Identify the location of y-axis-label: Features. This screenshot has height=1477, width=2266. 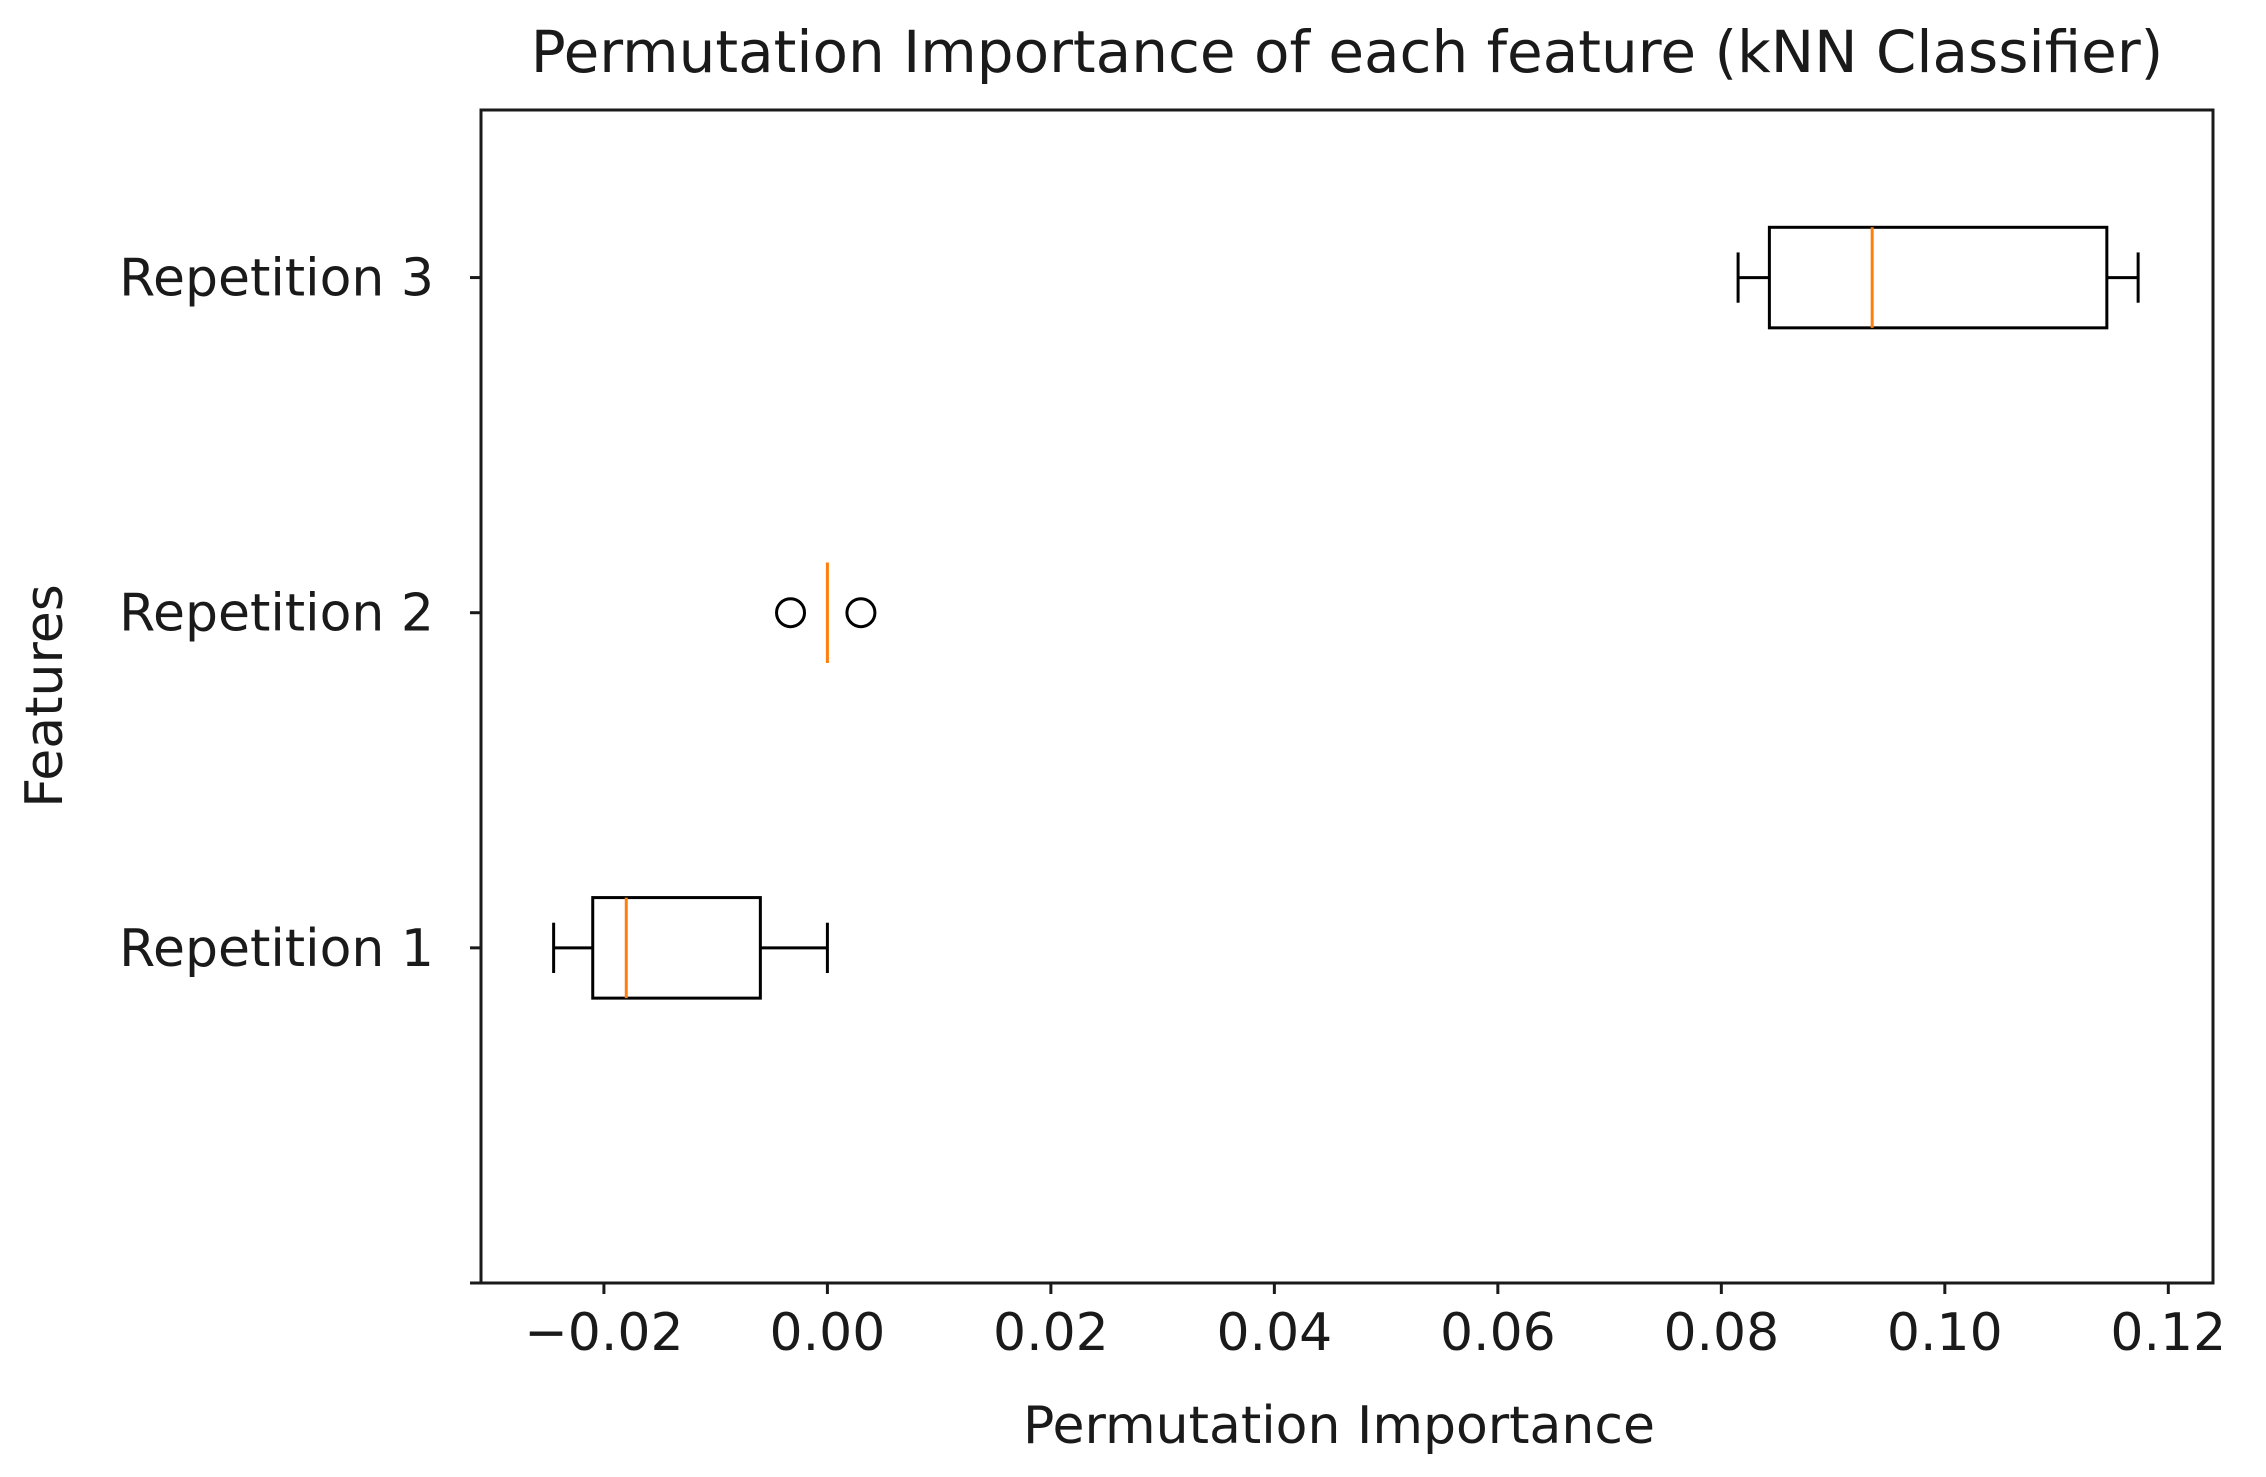
(45, 696).